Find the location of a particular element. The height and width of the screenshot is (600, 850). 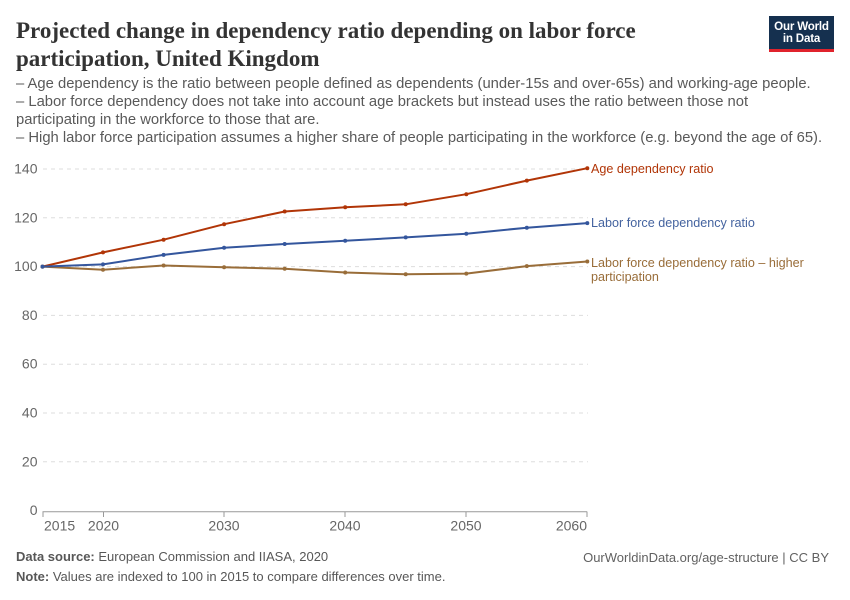

svg-text: 100 is located at coordinates (26, 266).